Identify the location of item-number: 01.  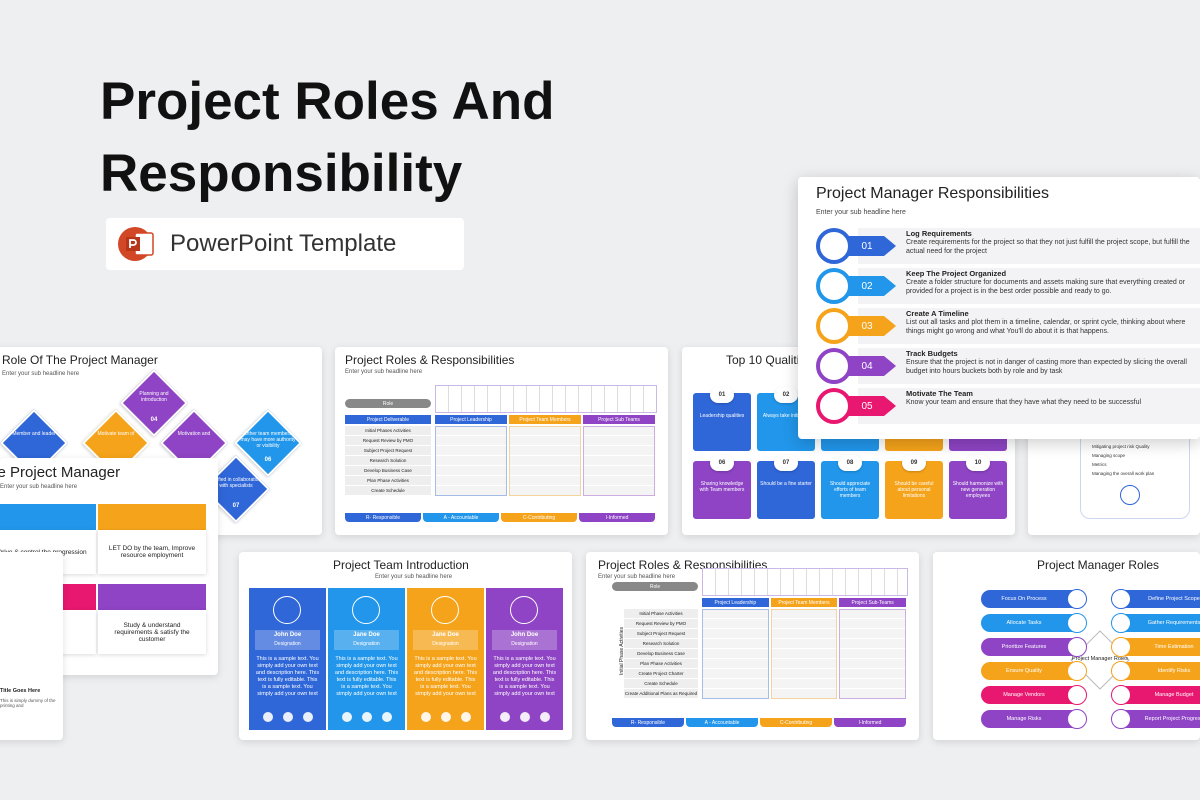
(867, 246).